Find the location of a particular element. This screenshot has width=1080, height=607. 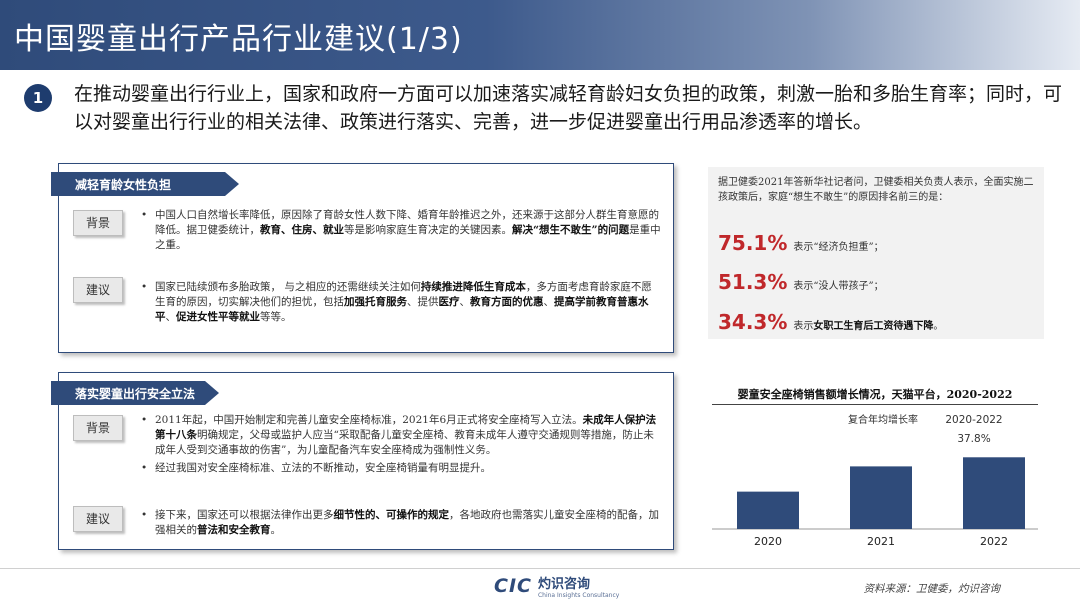

text-segment: 是重中之重。 is located at coordinates (408, 237).